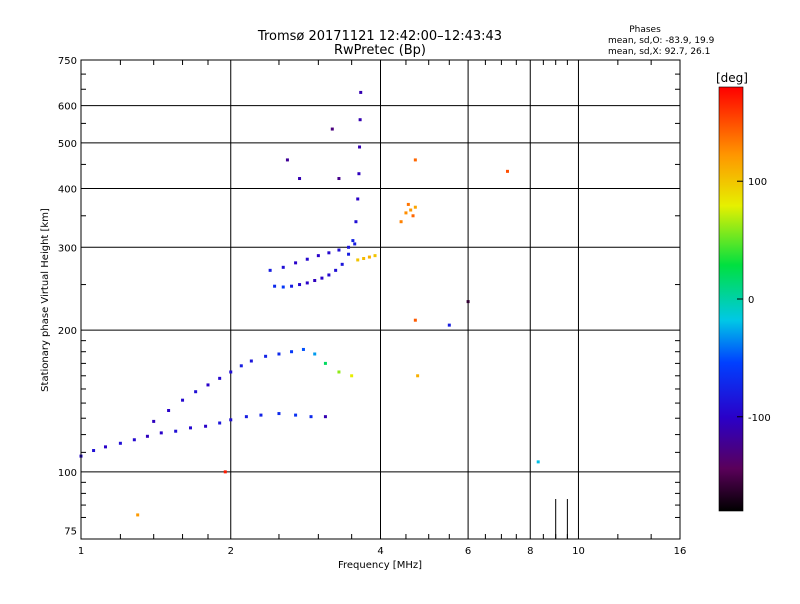  Describe the element at coordinates (759, 418) in the screenshot. I see `colorbar-tick-label: -100` at that location.